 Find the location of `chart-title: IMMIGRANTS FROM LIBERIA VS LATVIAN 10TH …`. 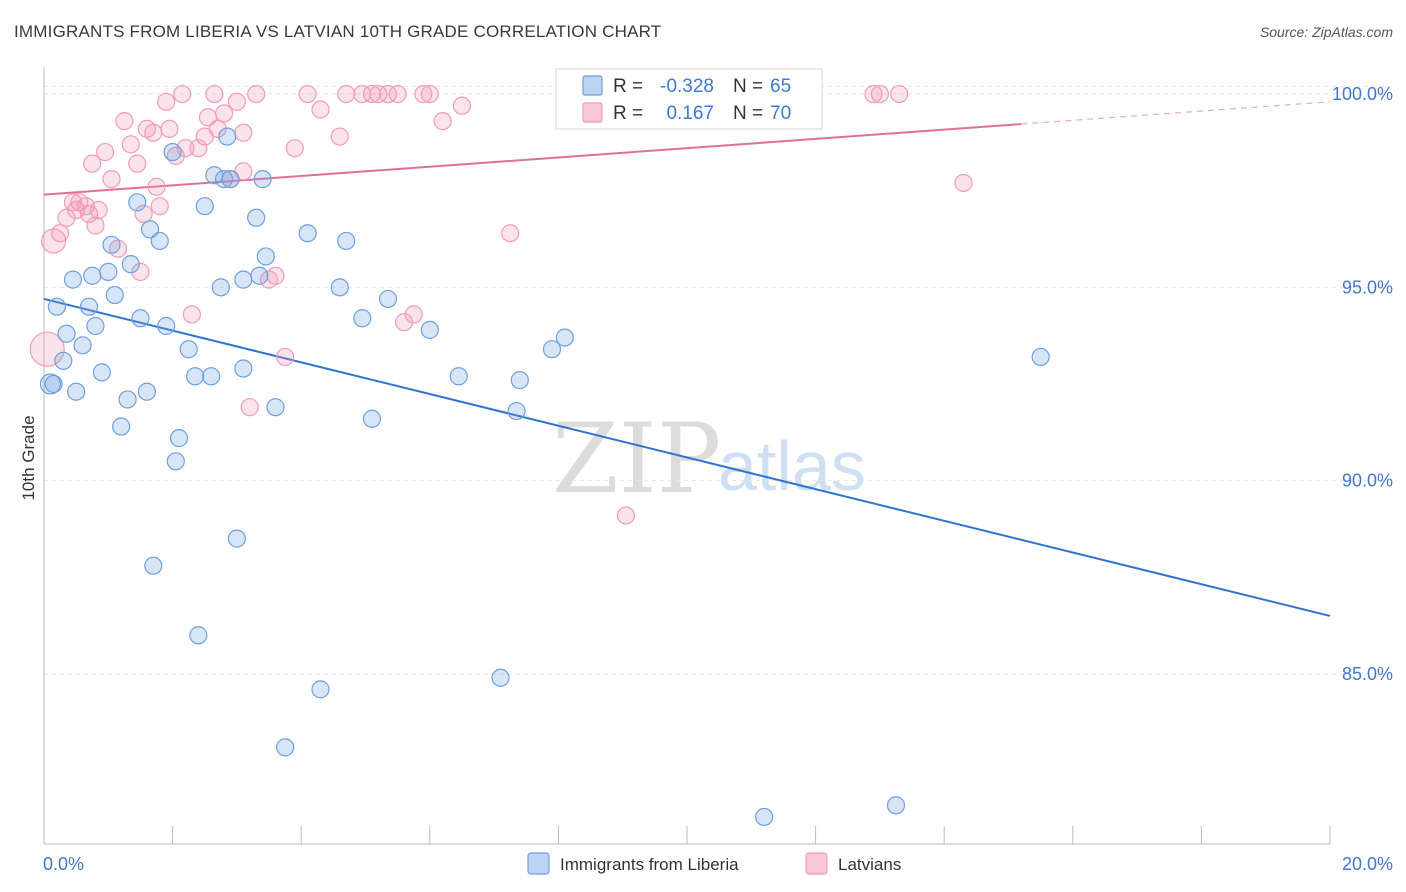

chart-title: IMMIGRANTS FROM LIBERIA VS LATVIAN 10TH … is located at coordinates (338, 31).